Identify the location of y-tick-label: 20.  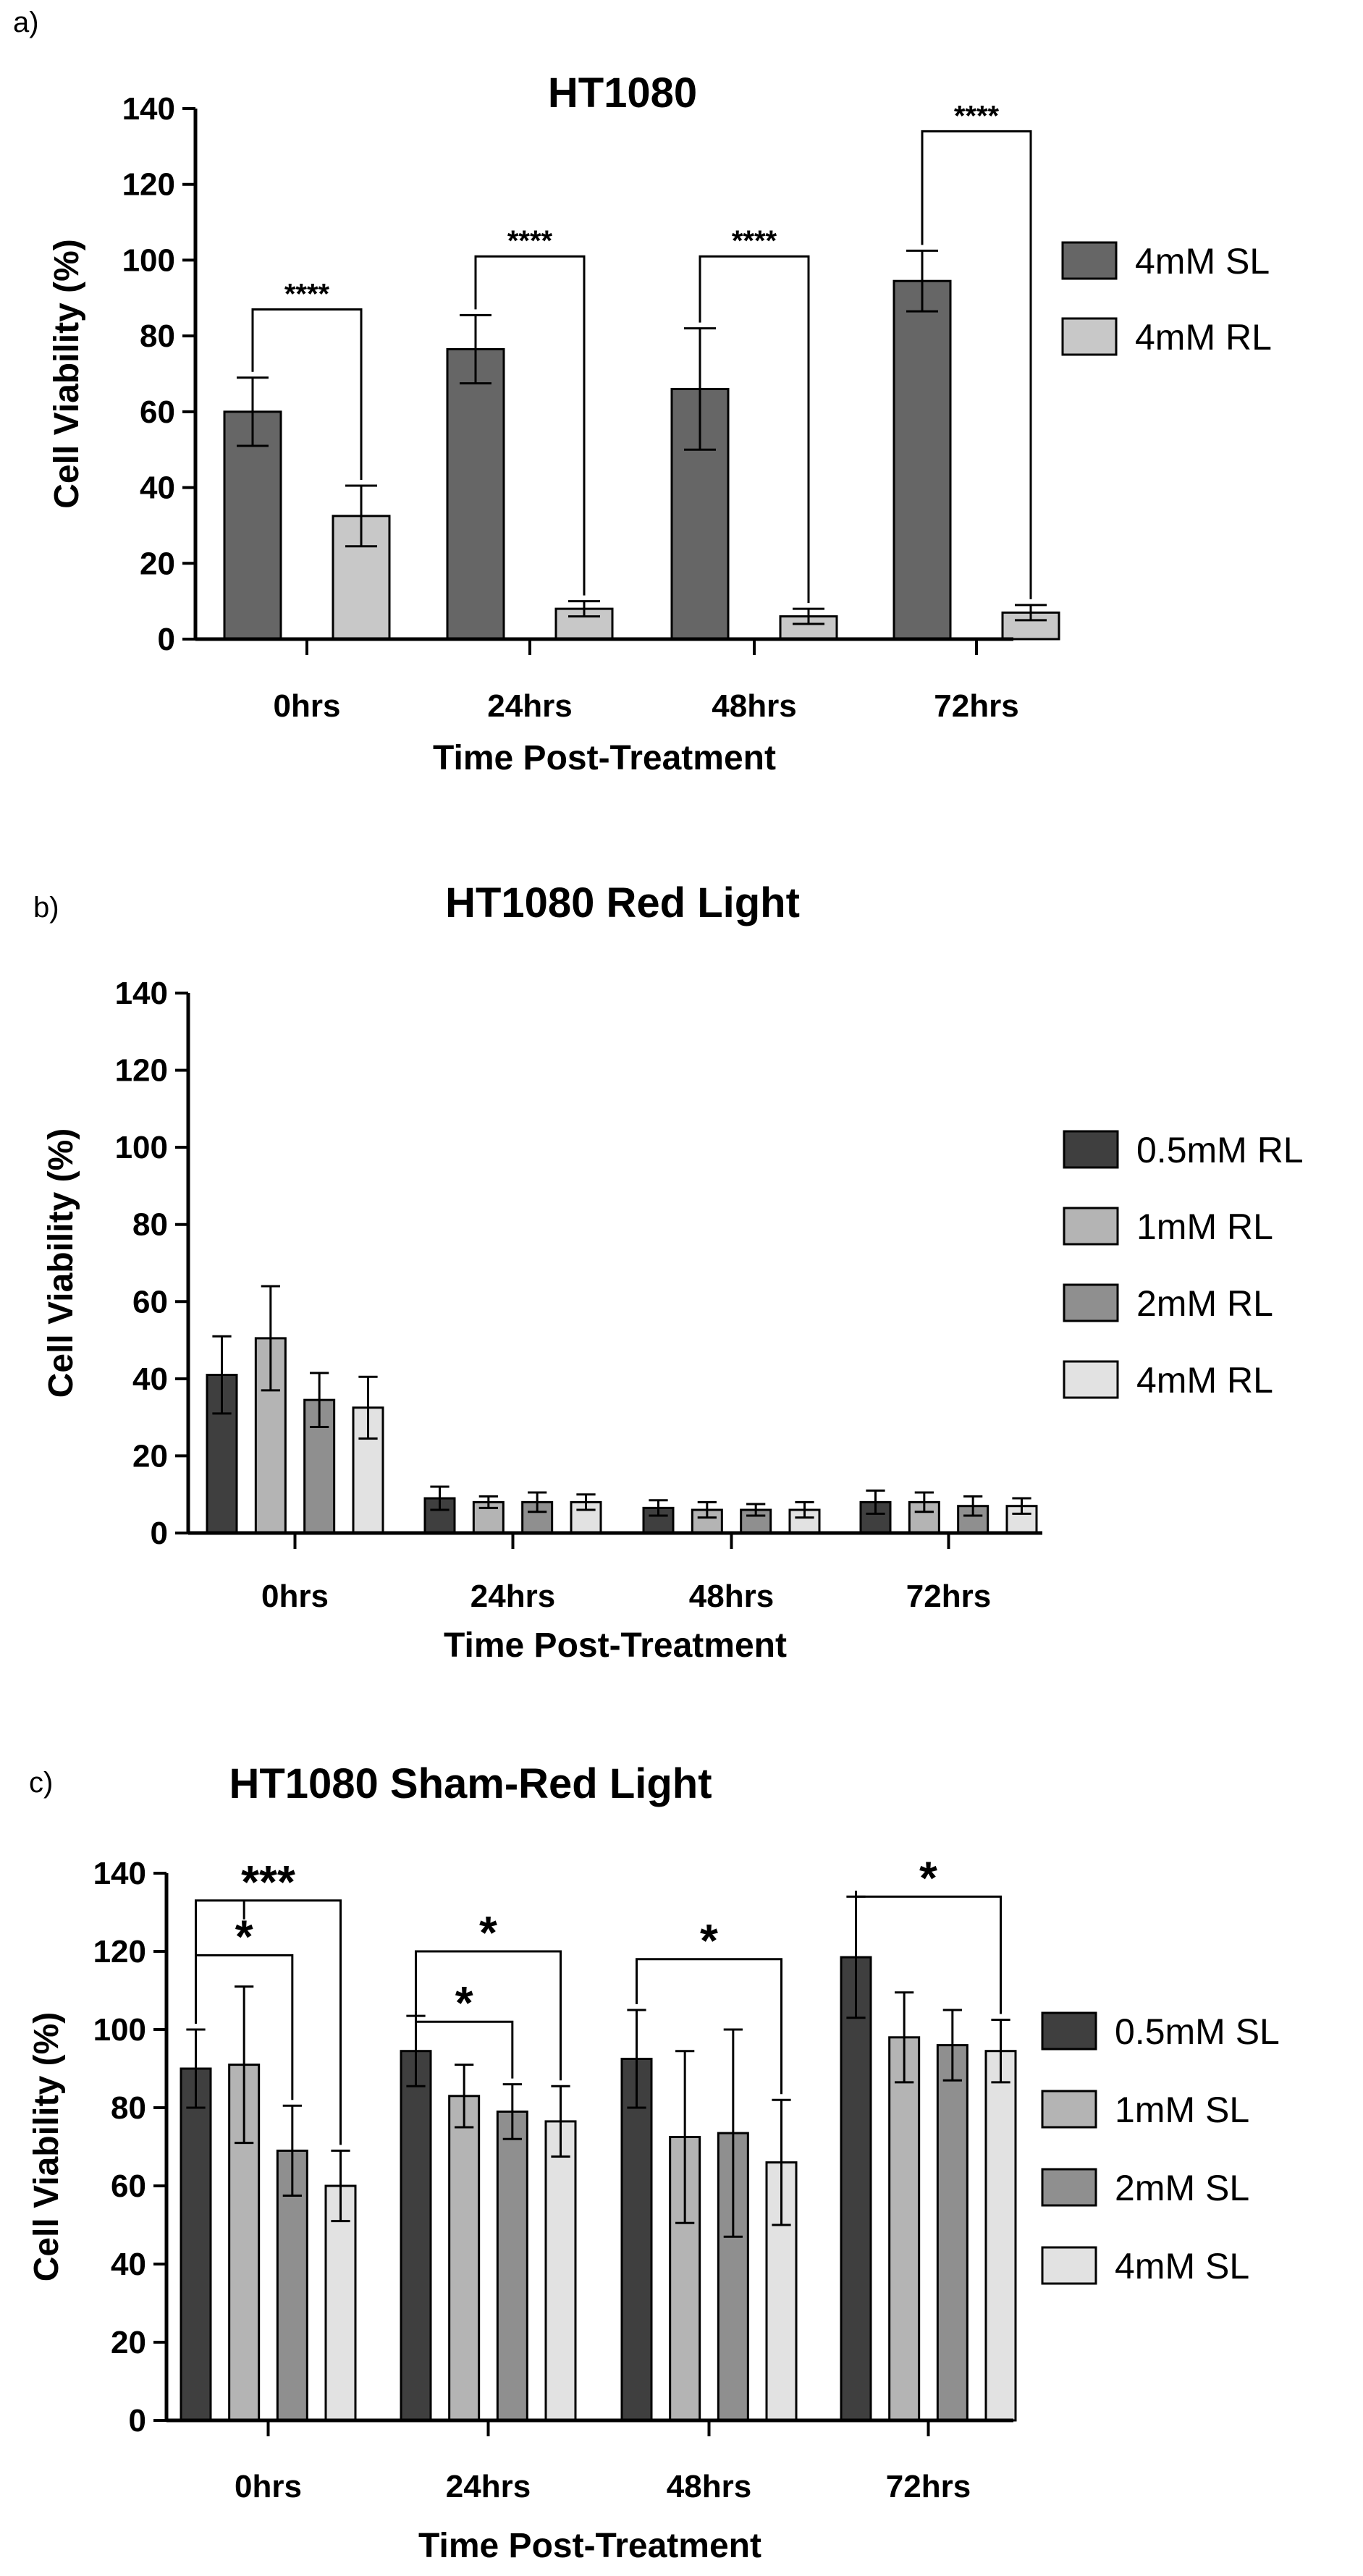
(128, 2343).